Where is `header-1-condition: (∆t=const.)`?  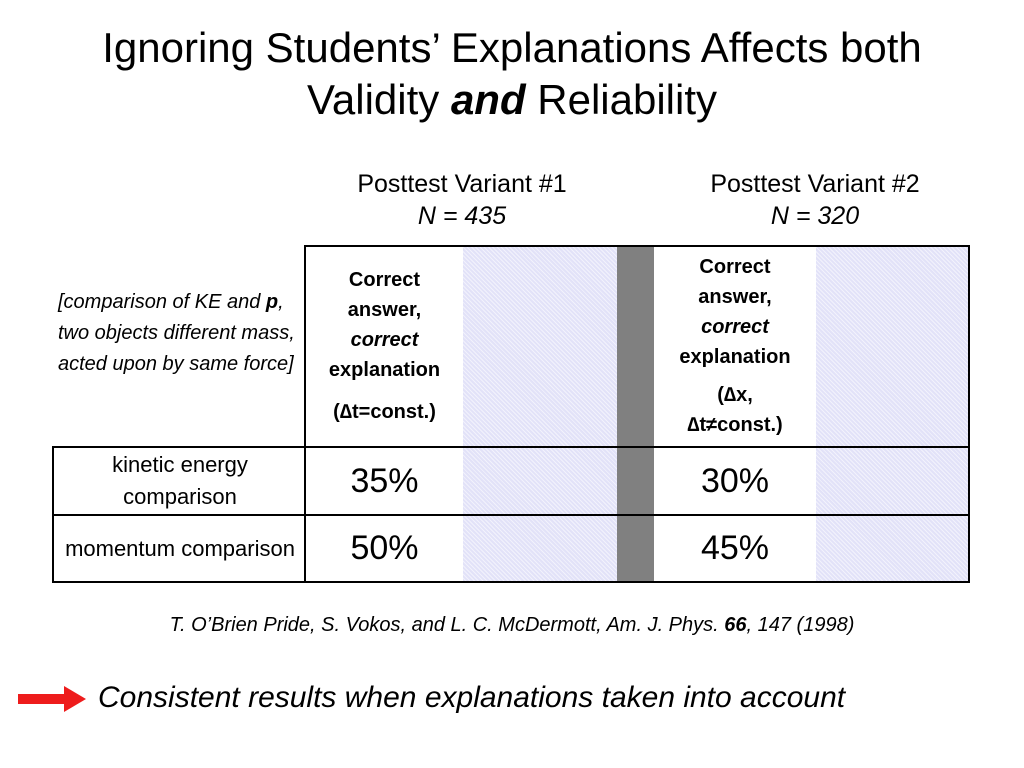
header-1-condition: (∆t=const.) is located at coordinates (384, 412).